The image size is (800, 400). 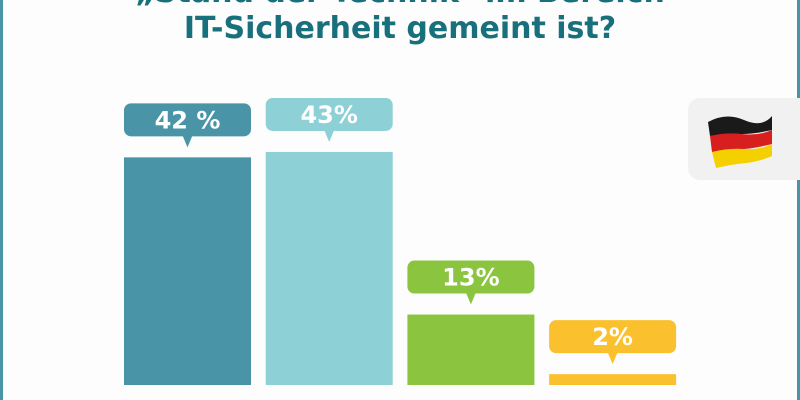 What do you see at coordinates (798, 200) in the screenshot?
I see `right-border` at bounding box center [798, 200].